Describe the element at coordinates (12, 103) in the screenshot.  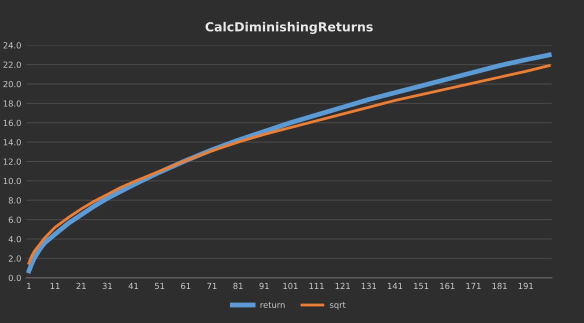
I see `y-tick-label: 18.0` at that location.